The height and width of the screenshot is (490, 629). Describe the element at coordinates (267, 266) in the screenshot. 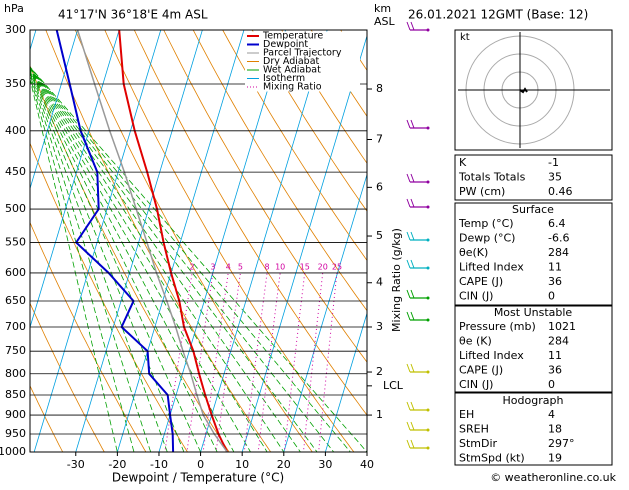

I see `mixing-ratio-label: 8` at that location.